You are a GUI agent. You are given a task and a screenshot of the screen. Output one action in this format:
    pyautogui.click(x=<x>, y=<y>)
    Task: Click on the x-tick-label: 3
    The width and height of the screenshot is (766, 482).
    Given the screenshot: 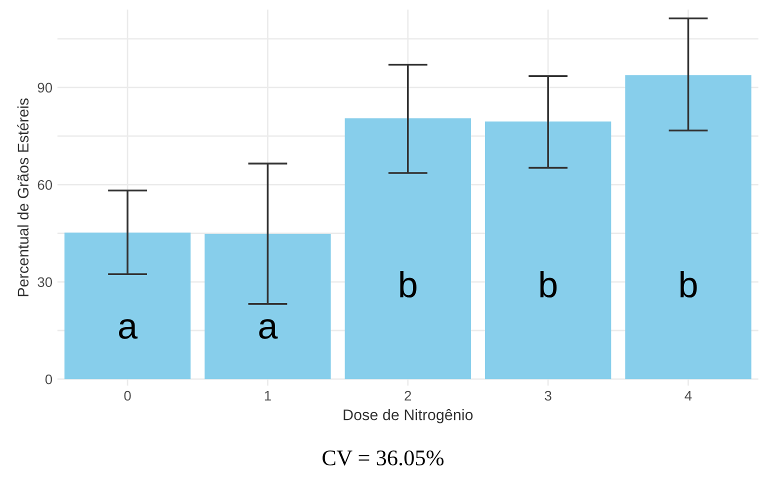 What is the action you would take?
    pyautogui.click(x=548, y=395)
    